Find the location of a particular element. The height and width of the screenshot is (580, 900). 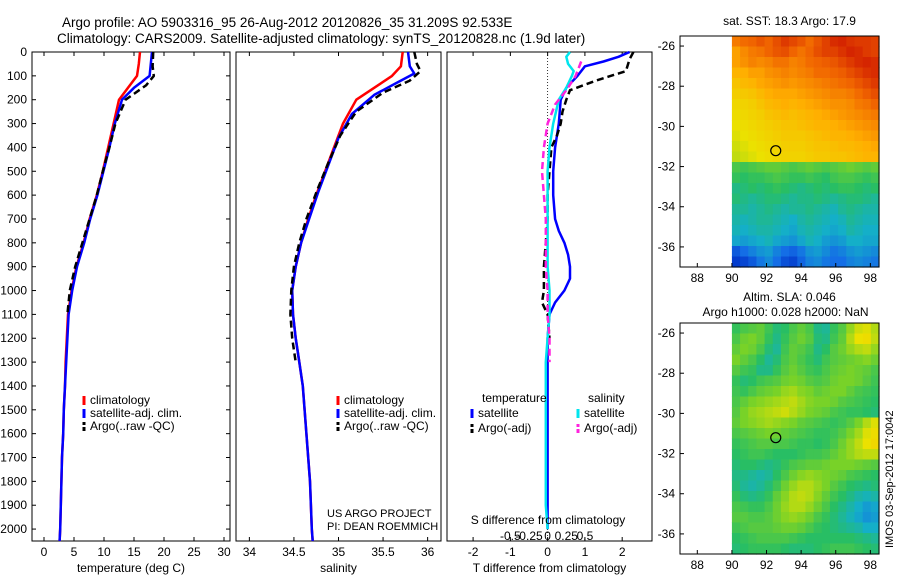

sla_map-xtick-label: 88 is located at coordinates (698, 565).